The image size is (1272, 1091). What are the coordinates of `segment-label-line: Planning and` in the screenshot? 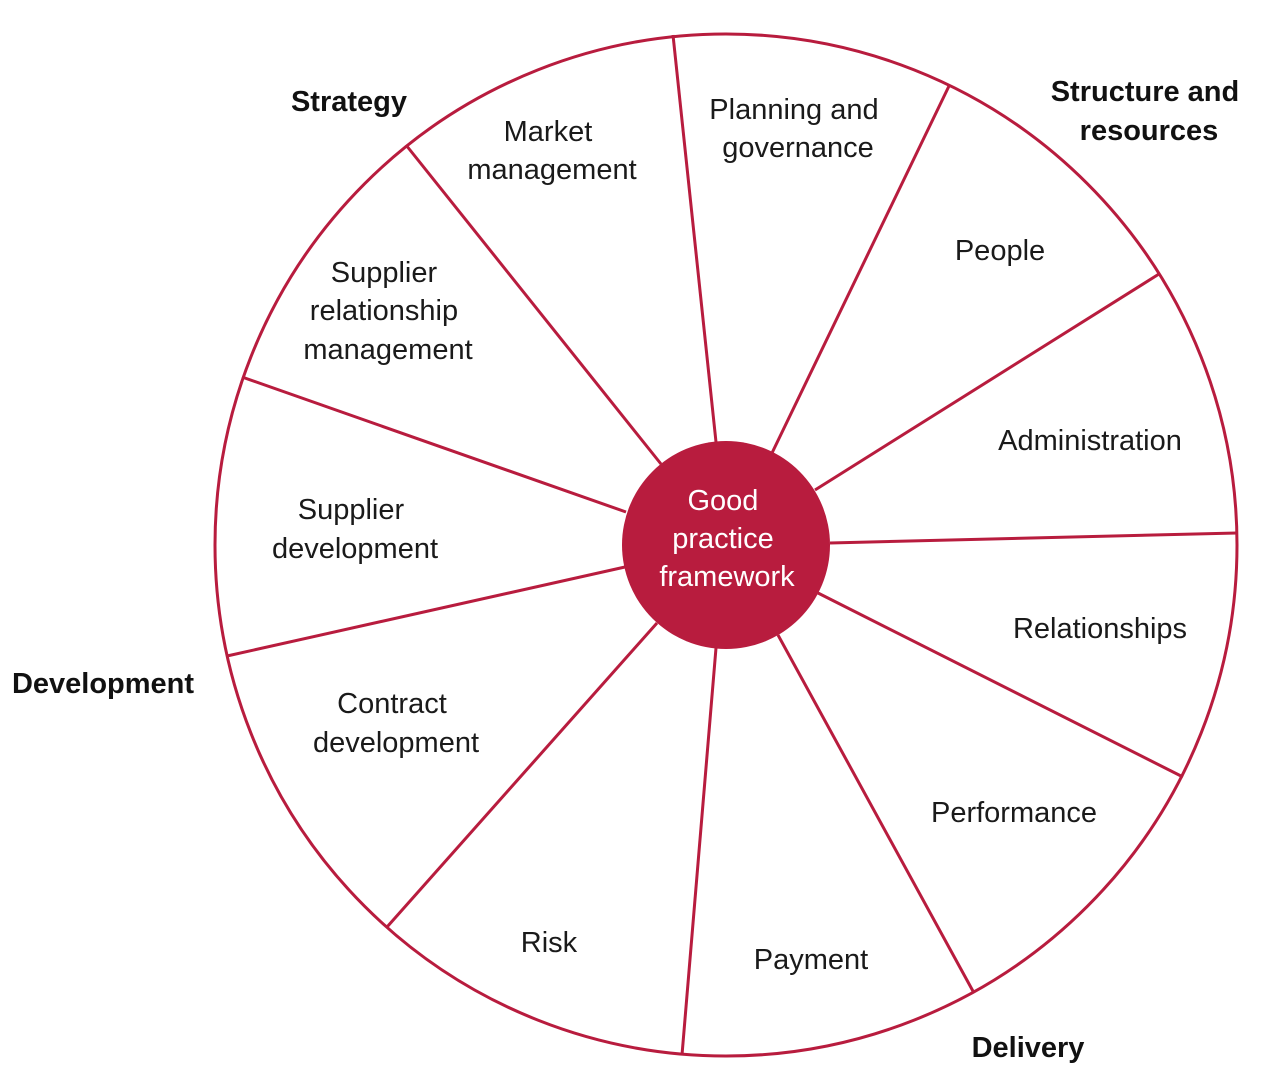 It's located at (793, 110).